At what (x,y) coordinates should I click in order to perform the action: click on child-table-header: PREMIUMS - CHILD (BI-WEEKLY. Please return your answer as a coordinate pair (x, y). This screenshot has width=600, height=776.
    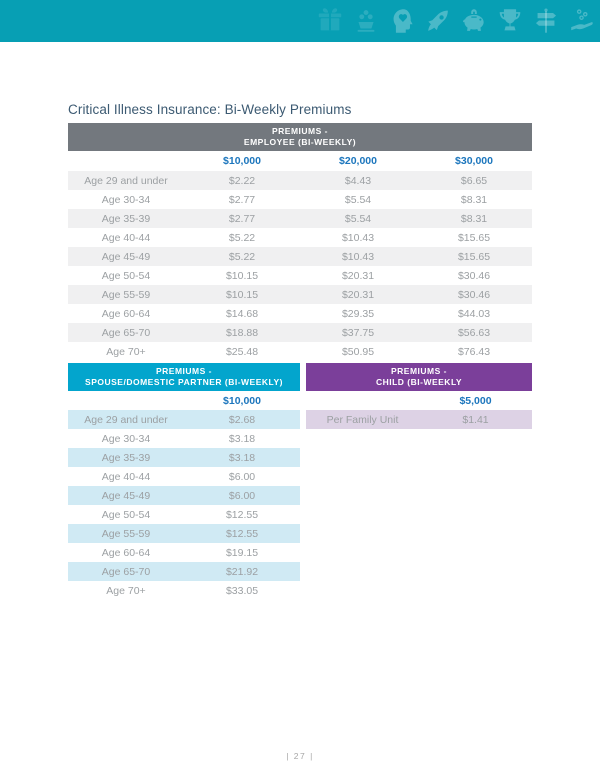
    Looking at the image, I should click on (419, 377).